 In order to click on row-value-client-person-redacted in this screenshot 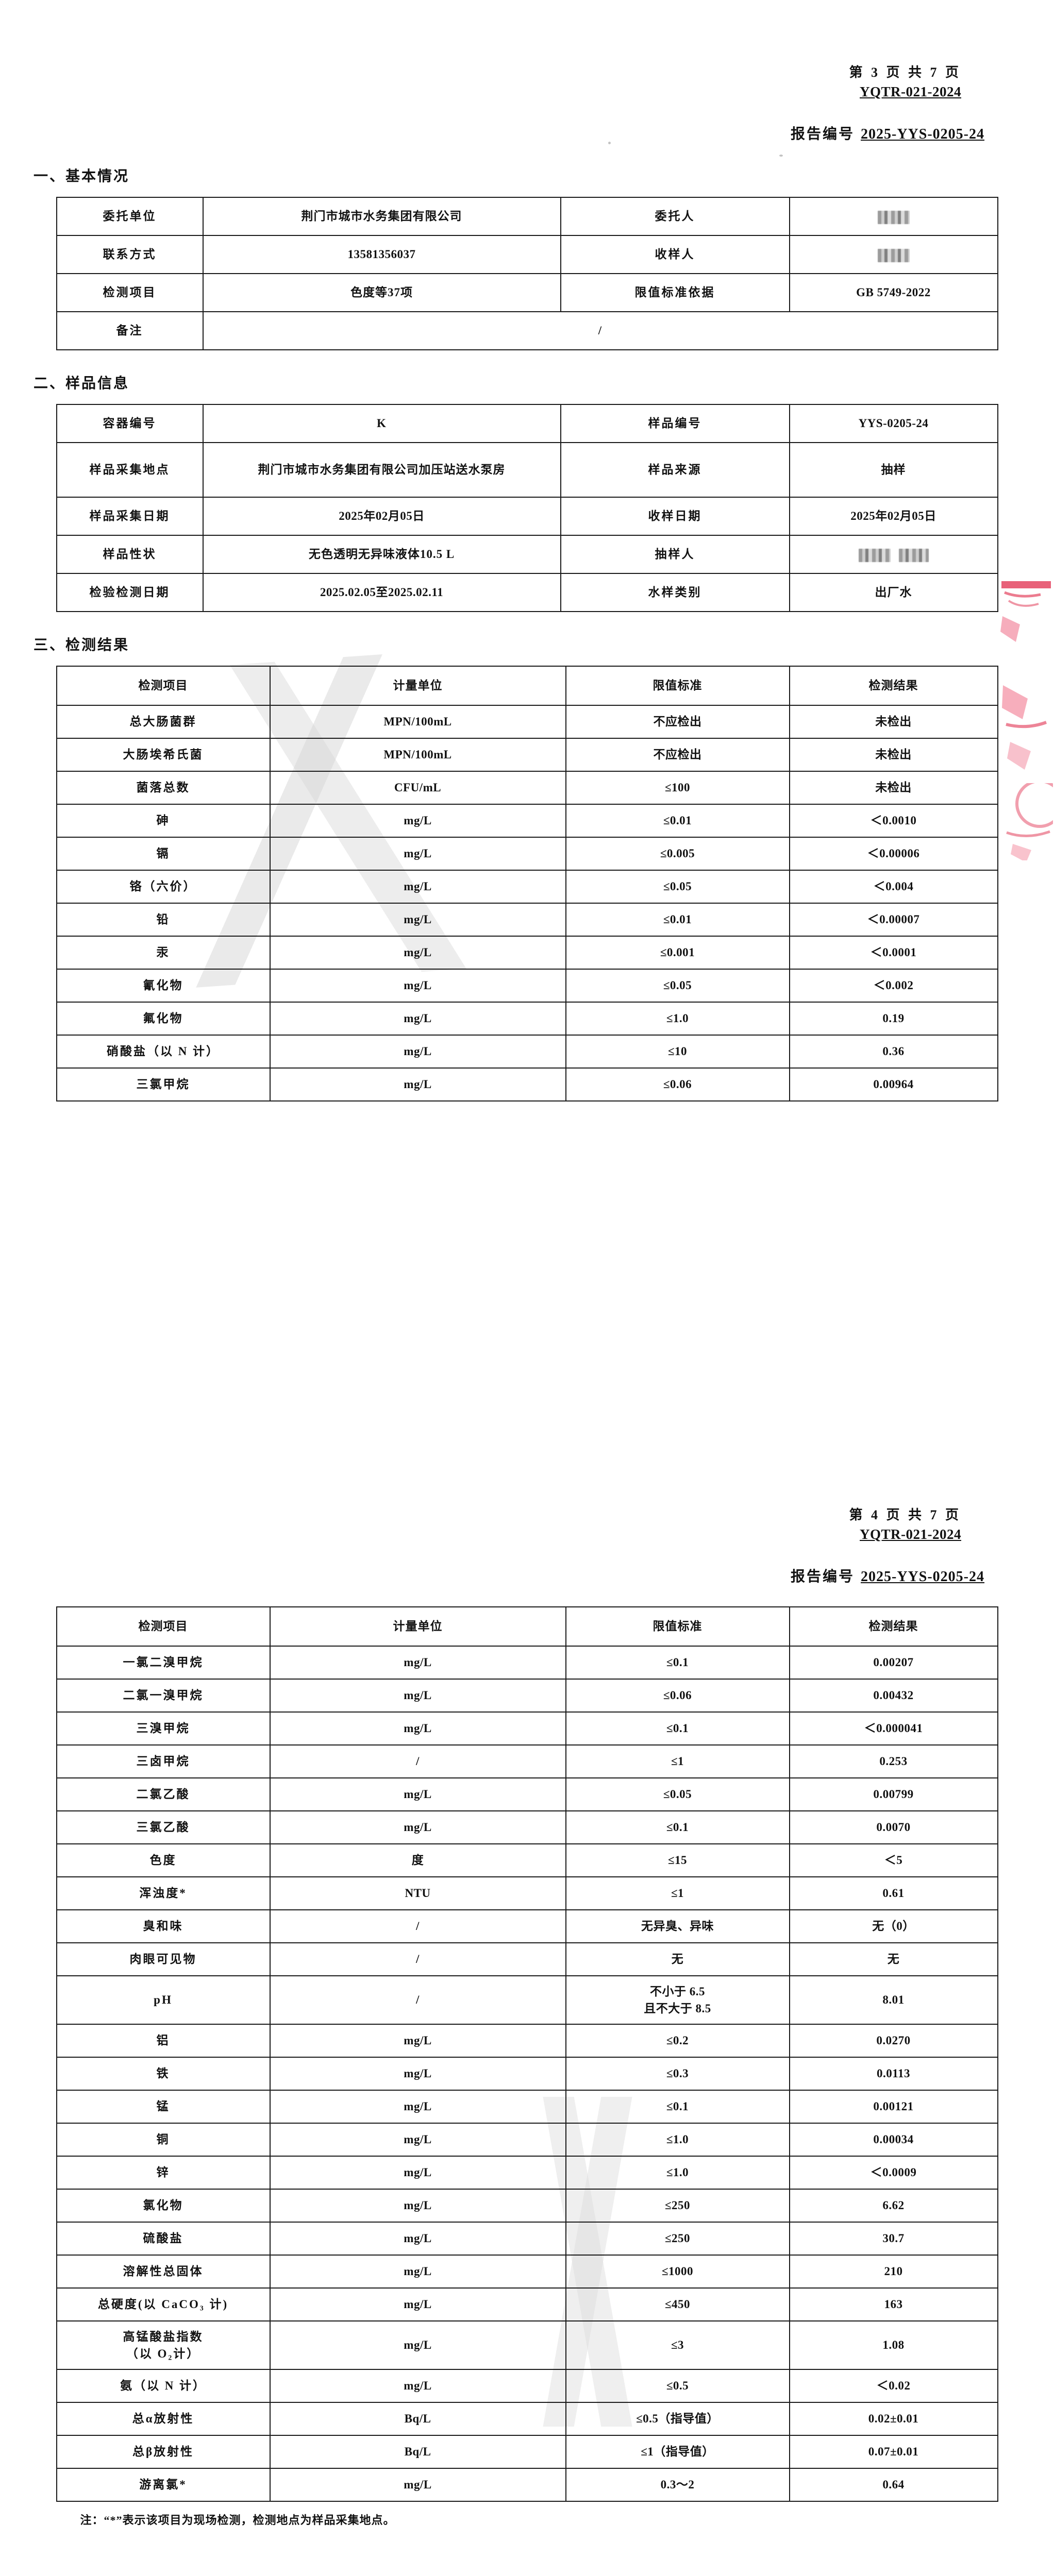, I will do `click(893, 216)`.